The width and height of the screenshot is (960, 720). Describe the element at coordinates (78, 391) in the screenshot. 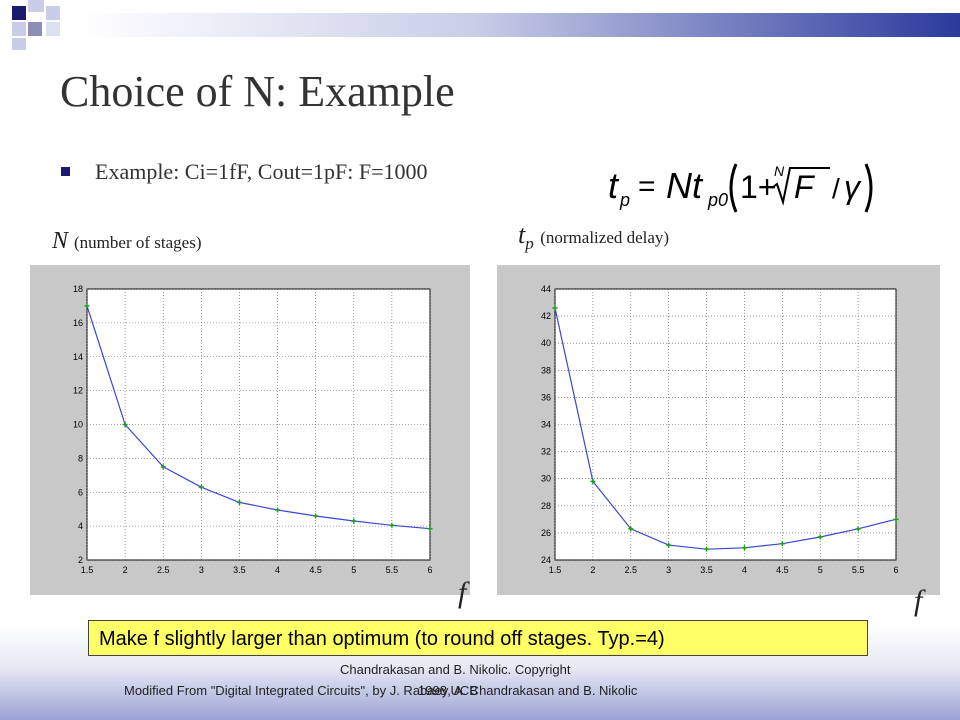

I see `y-tick-label: 12` at that location.